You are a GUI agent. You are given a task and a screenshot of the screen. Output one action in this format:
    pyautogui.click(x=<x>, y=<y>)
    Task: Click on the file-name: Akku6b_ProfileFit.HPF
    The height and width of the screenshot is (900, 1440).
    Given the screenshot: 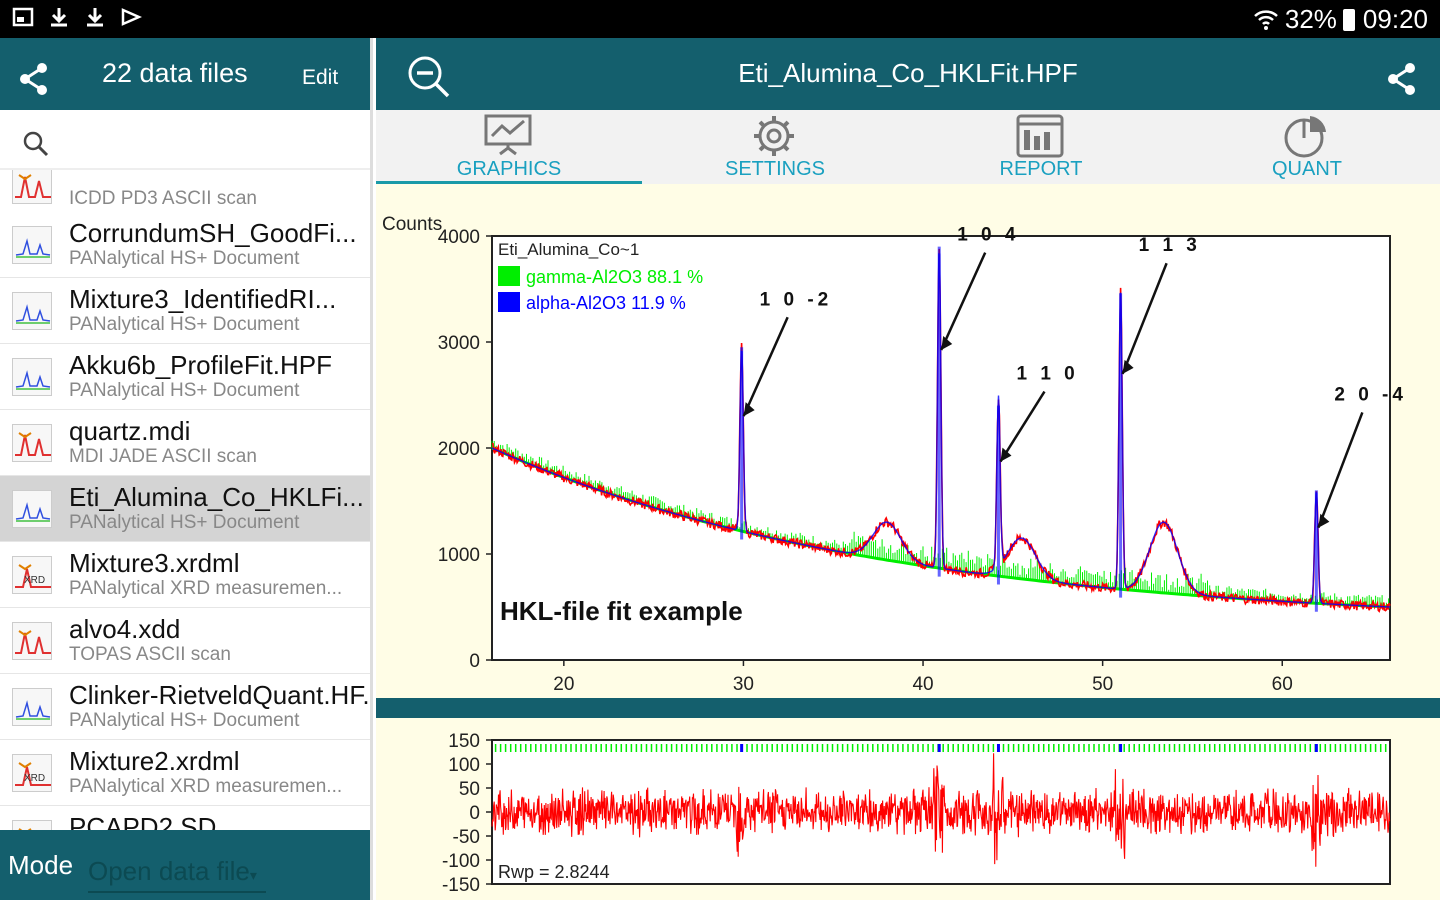 What is the action you would take?
    pyautogui.click(x=200, y=365)
    